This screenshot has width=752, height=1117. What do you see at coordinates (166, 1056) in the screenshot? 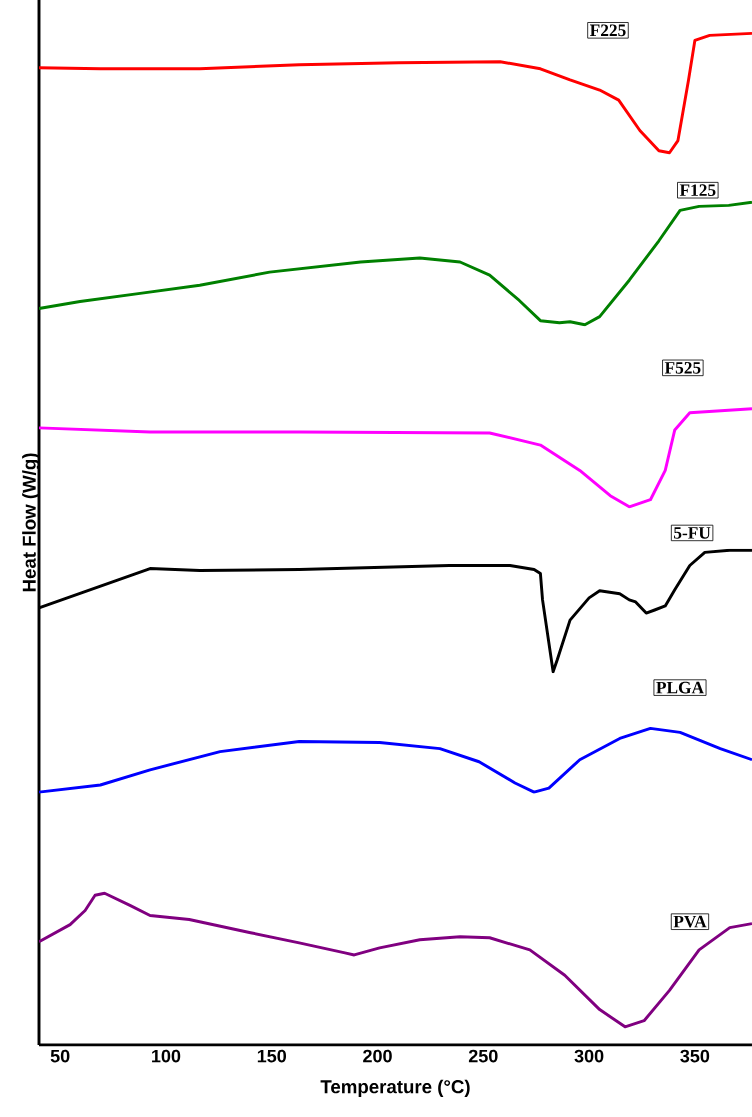
I see `x-tick-label: 100` at bounding box center [166, 1056].